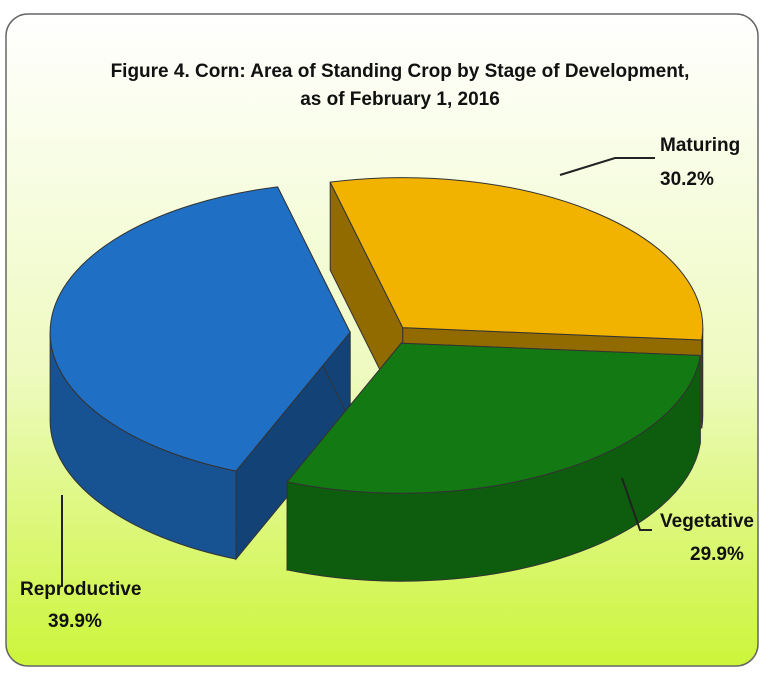 This screenshot has height=673, width=763. Describe the element at coordinates (687, 179) in the screenshot. I see `data-label: 30.2%` at that location.